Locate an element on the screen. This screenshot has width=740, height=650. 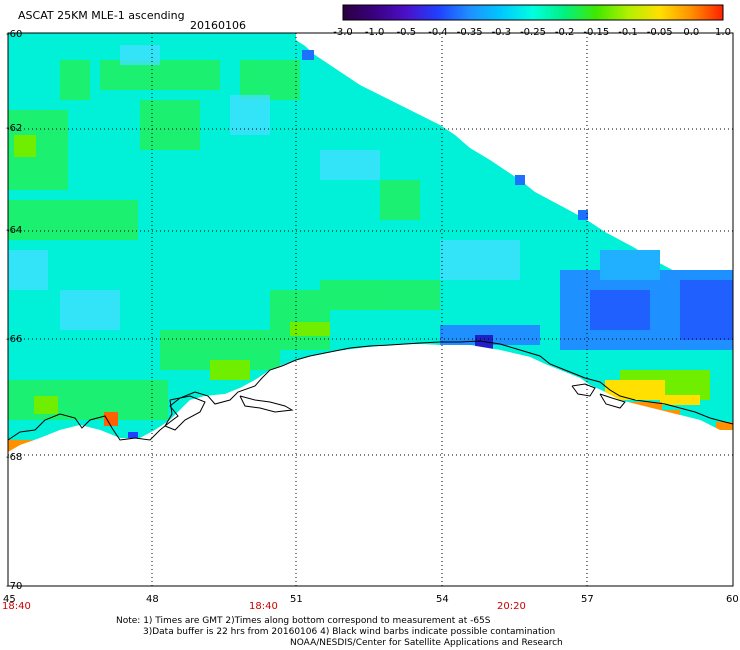
longitude-labels: 45 48 51 54 57 60 is located at coordinates (371, 599).